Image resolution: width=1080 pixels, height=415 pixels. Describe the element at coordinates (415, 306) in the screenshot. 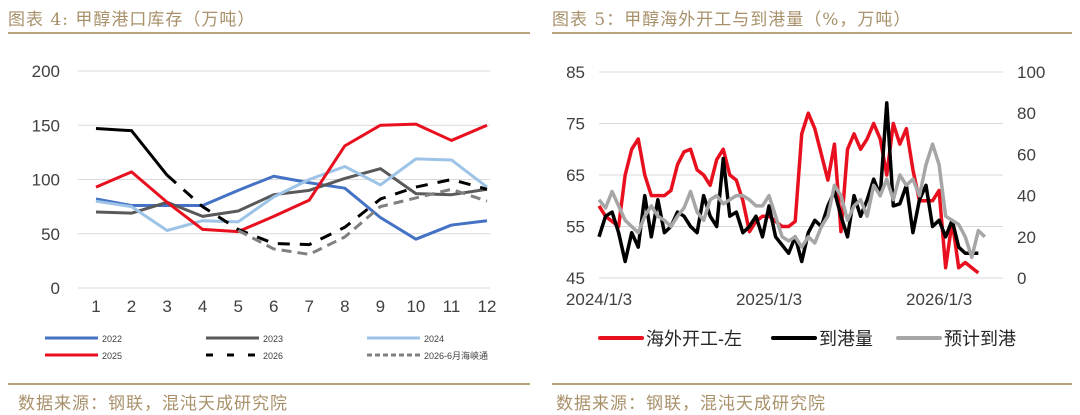

I see `x-tick-label: 10` at that location.